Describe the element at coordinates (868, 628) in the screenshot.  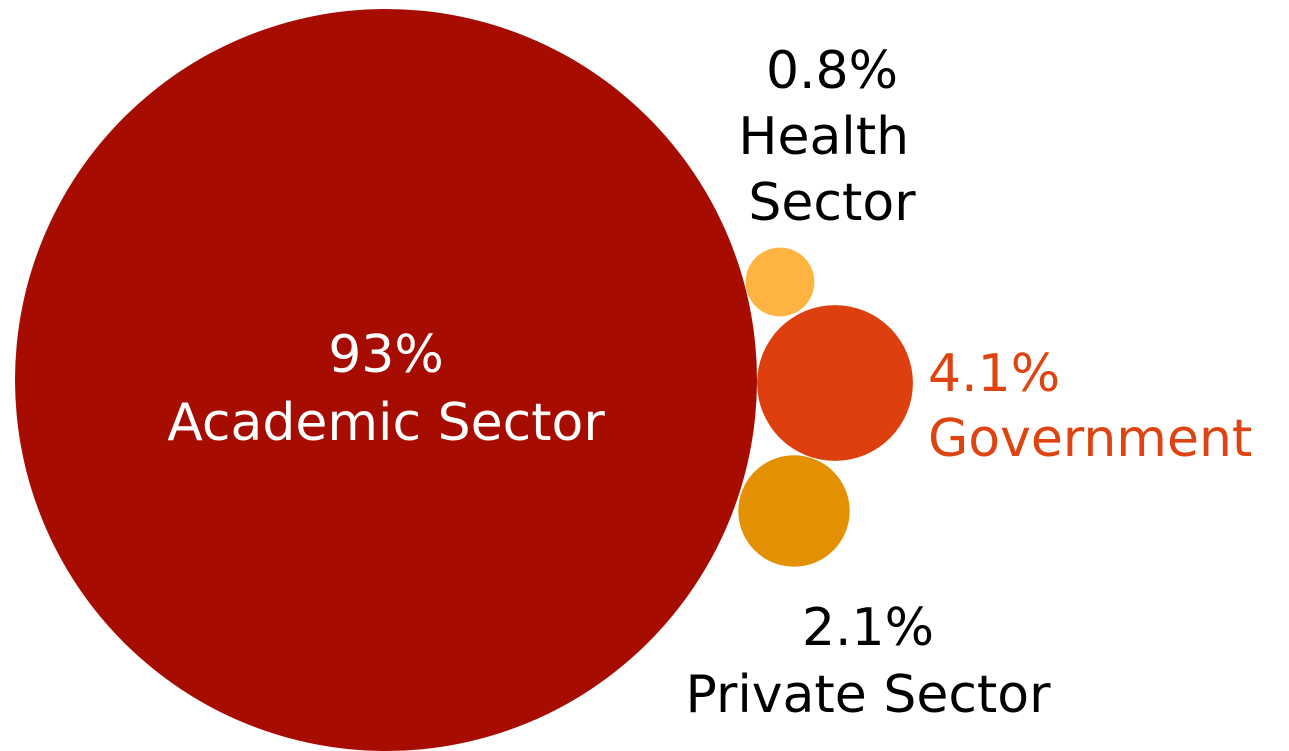
I see `private-value-label: 2.1%` at that location.